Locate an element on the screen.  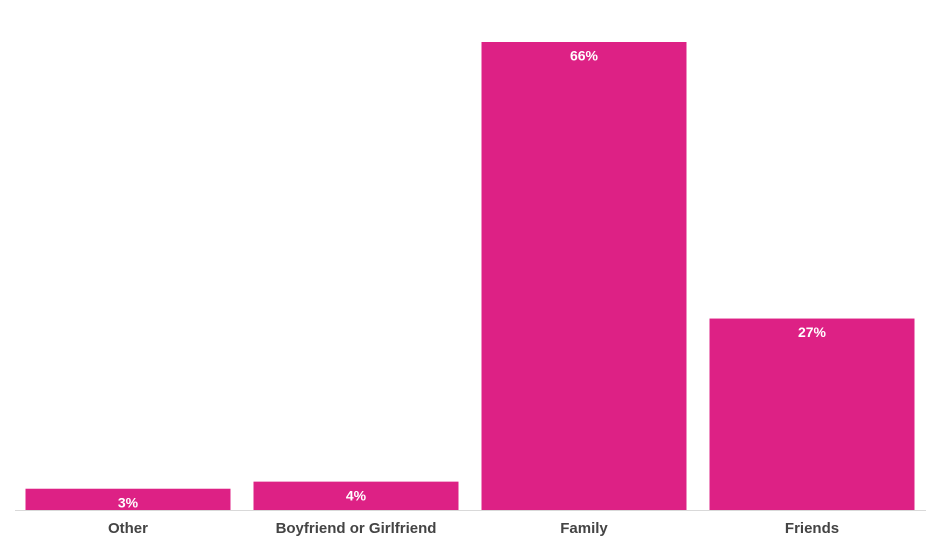
value-label: 66% is located at coordinates (584, 56).